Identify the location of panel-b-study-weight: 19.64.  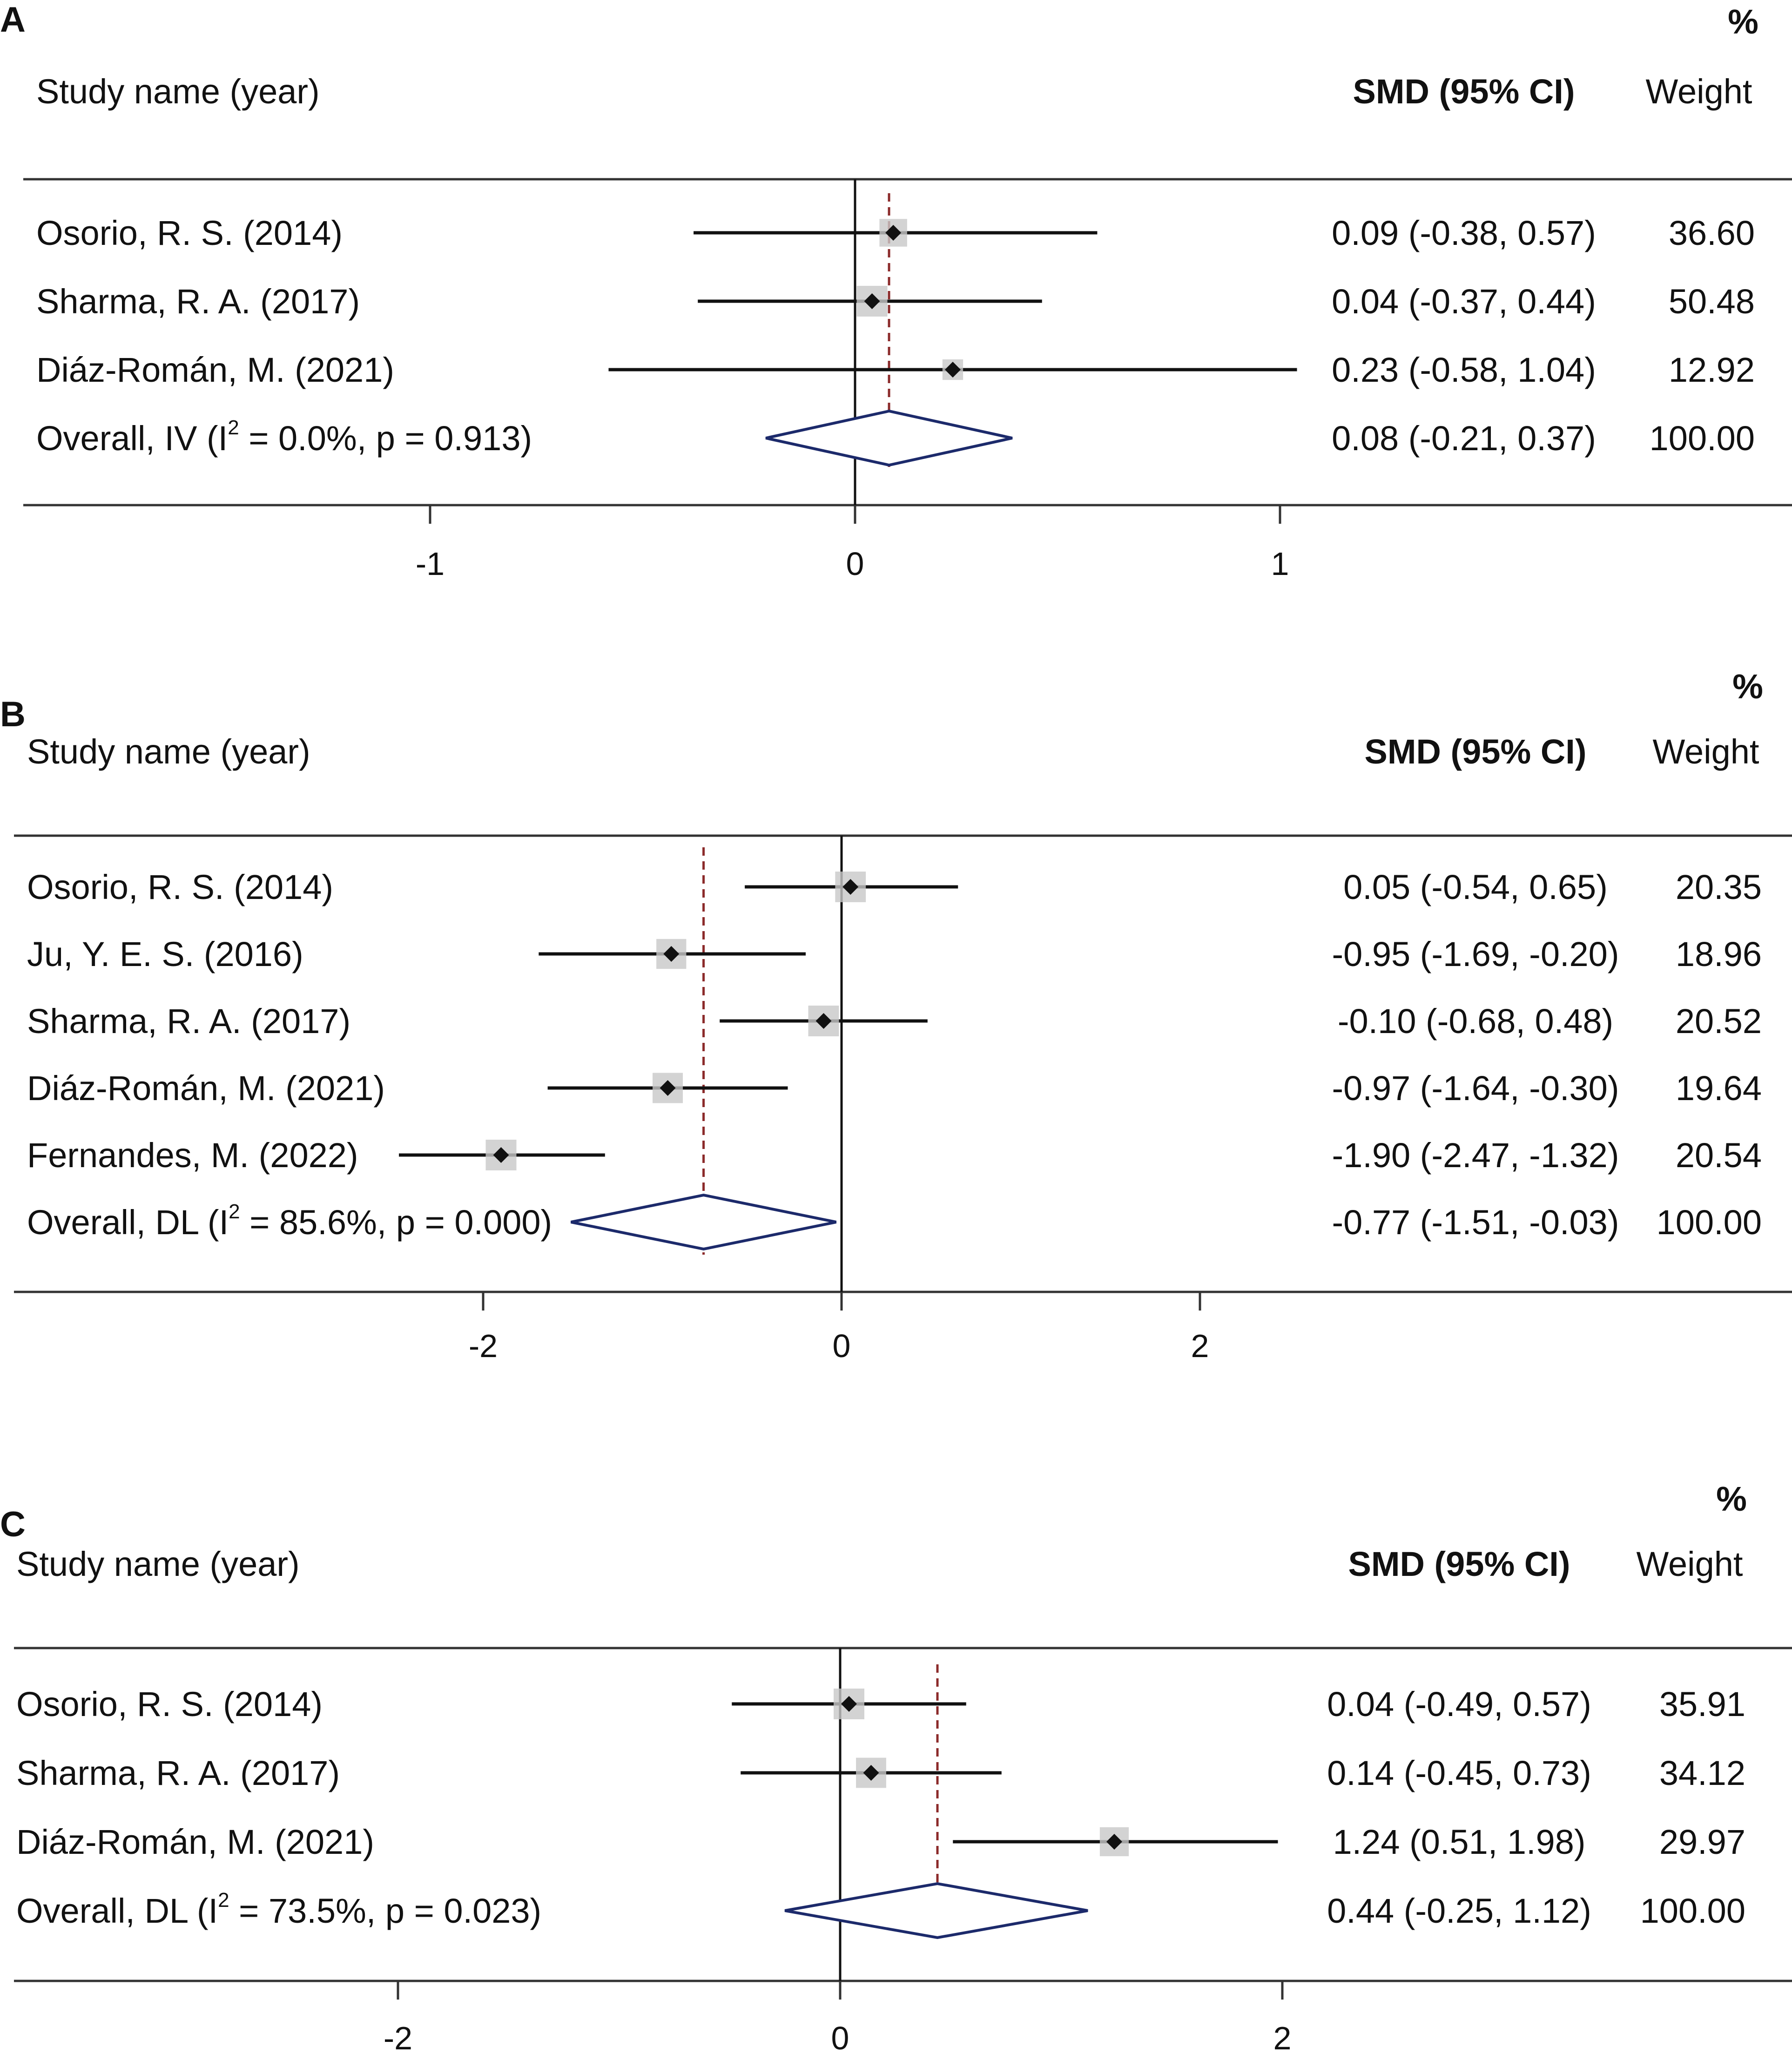
(1719, 1088).